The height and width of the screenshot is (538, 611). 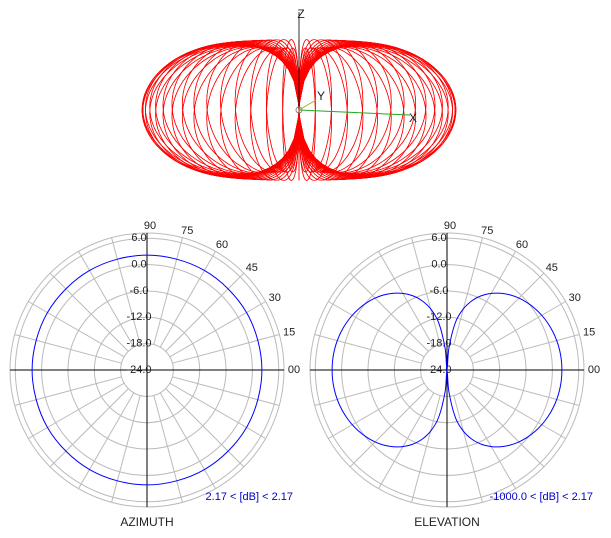 I want to click on plot-title: ELEVATION, so click(x=447, y=522).